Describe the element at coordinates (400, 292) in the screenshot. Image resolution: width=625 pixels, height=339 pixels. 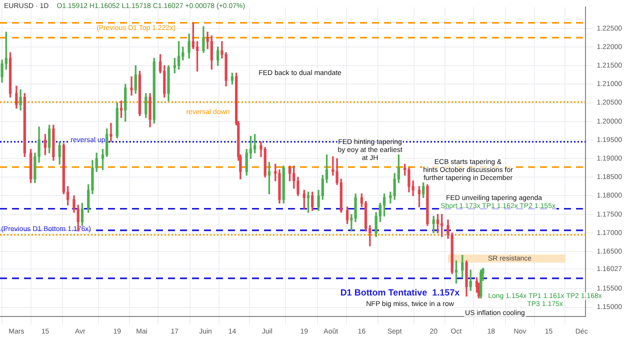
I see `annotation: D1 Bottom Tentative 1.157x` at that location.